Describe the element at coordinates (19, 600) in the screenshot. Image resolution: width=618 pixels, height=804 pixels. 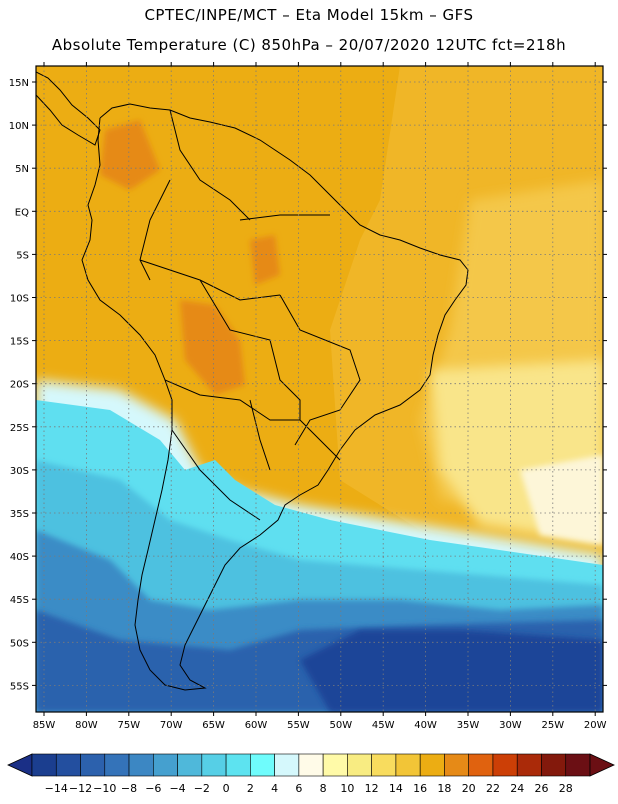
I see `lat-label: 45S` at that location.